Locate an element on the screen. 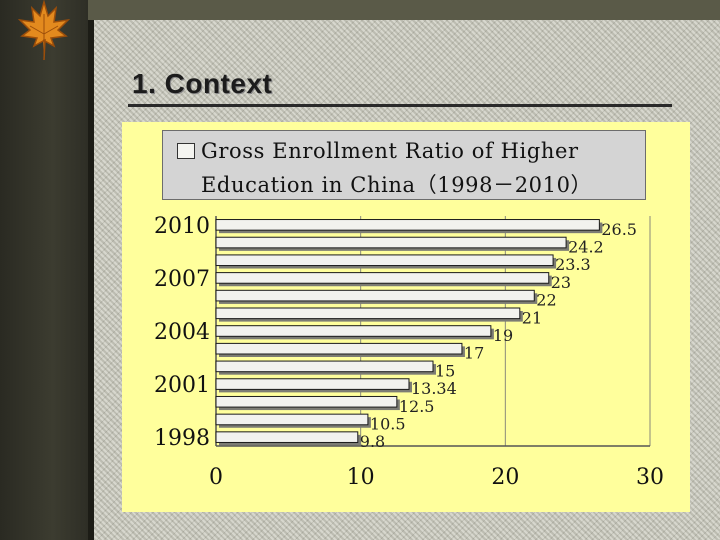  bar-2005 is located at coordinates (368, 313).